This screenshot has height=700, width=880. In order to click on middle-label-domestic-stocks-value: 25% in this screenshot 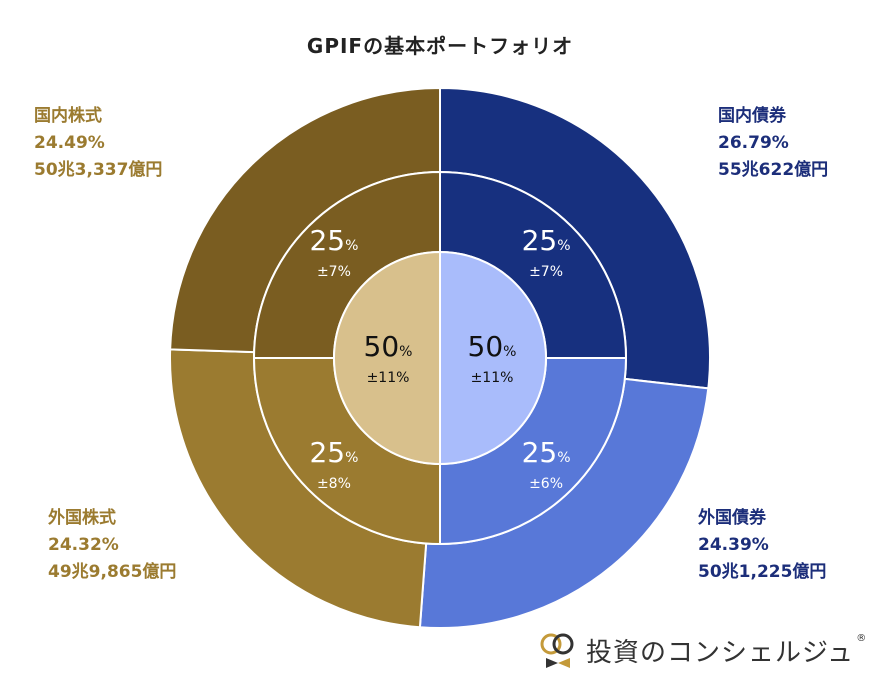, I will do `click(333, 240)`.